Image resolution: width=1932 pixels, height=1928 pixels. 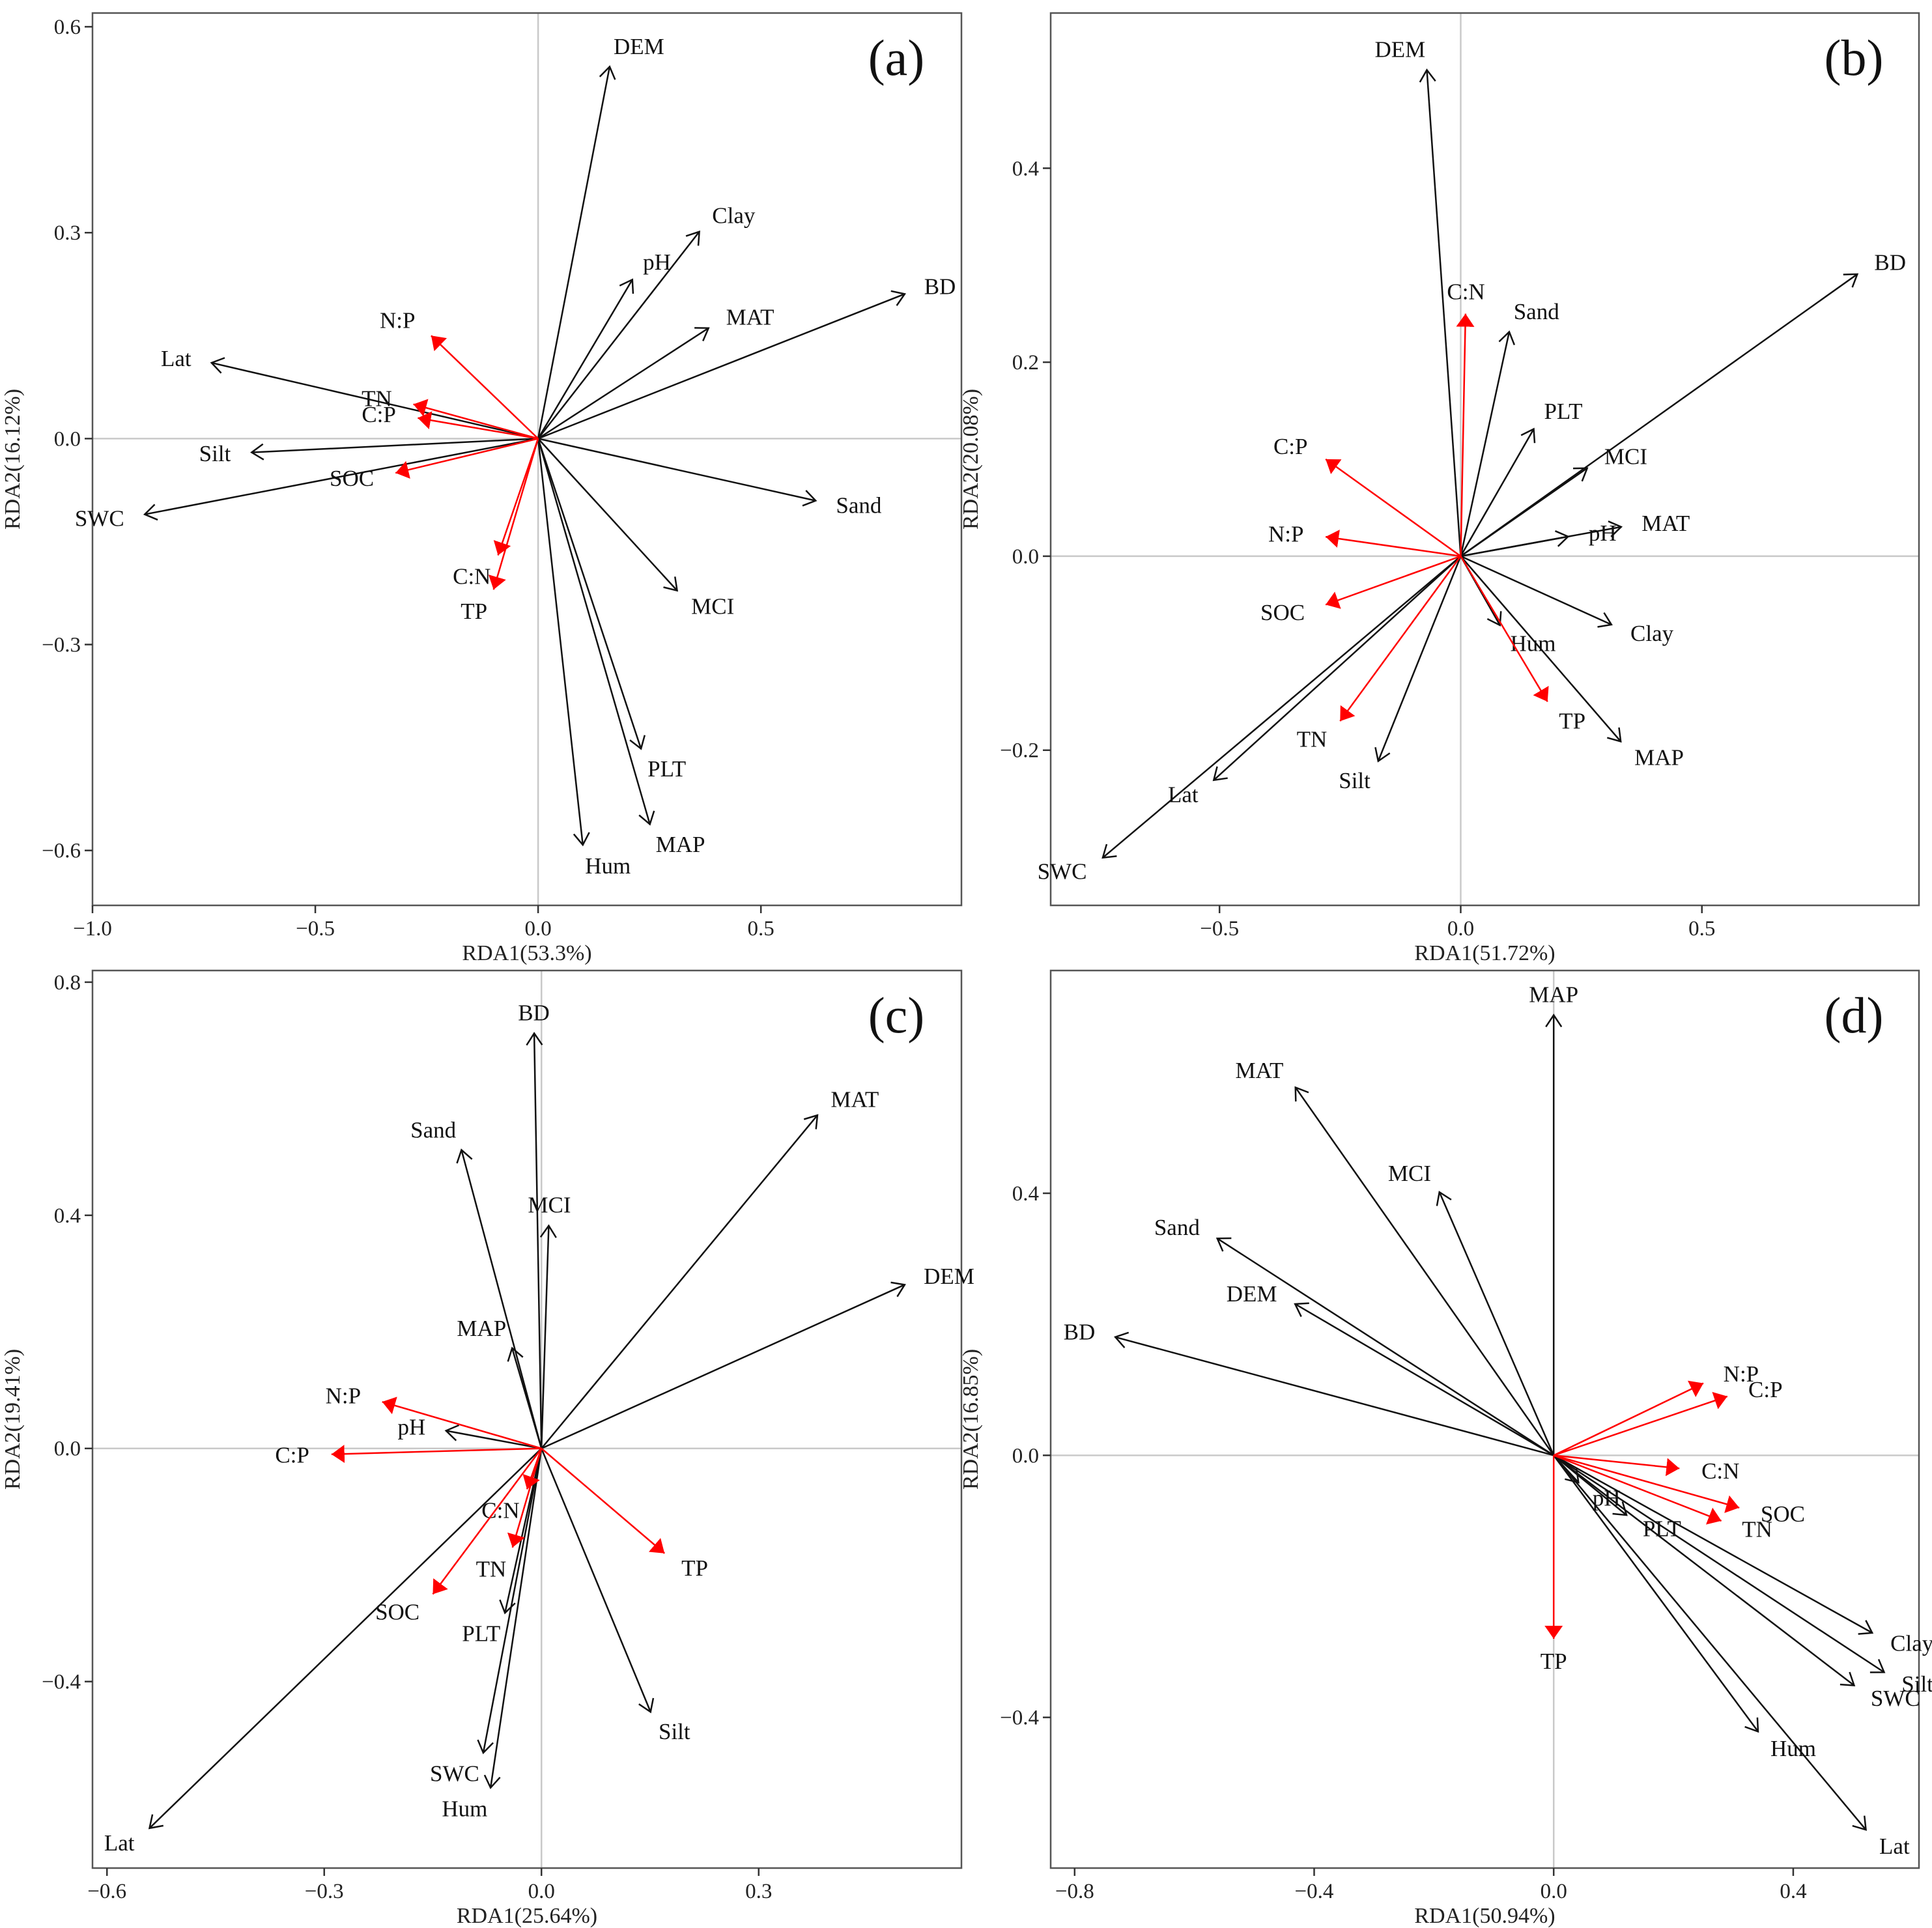 What do you see at coordinates (13, 1419) in the screenshot?
I see `y-axis-label: RDA2(19.41%)` at bounding box center [13, 1419].